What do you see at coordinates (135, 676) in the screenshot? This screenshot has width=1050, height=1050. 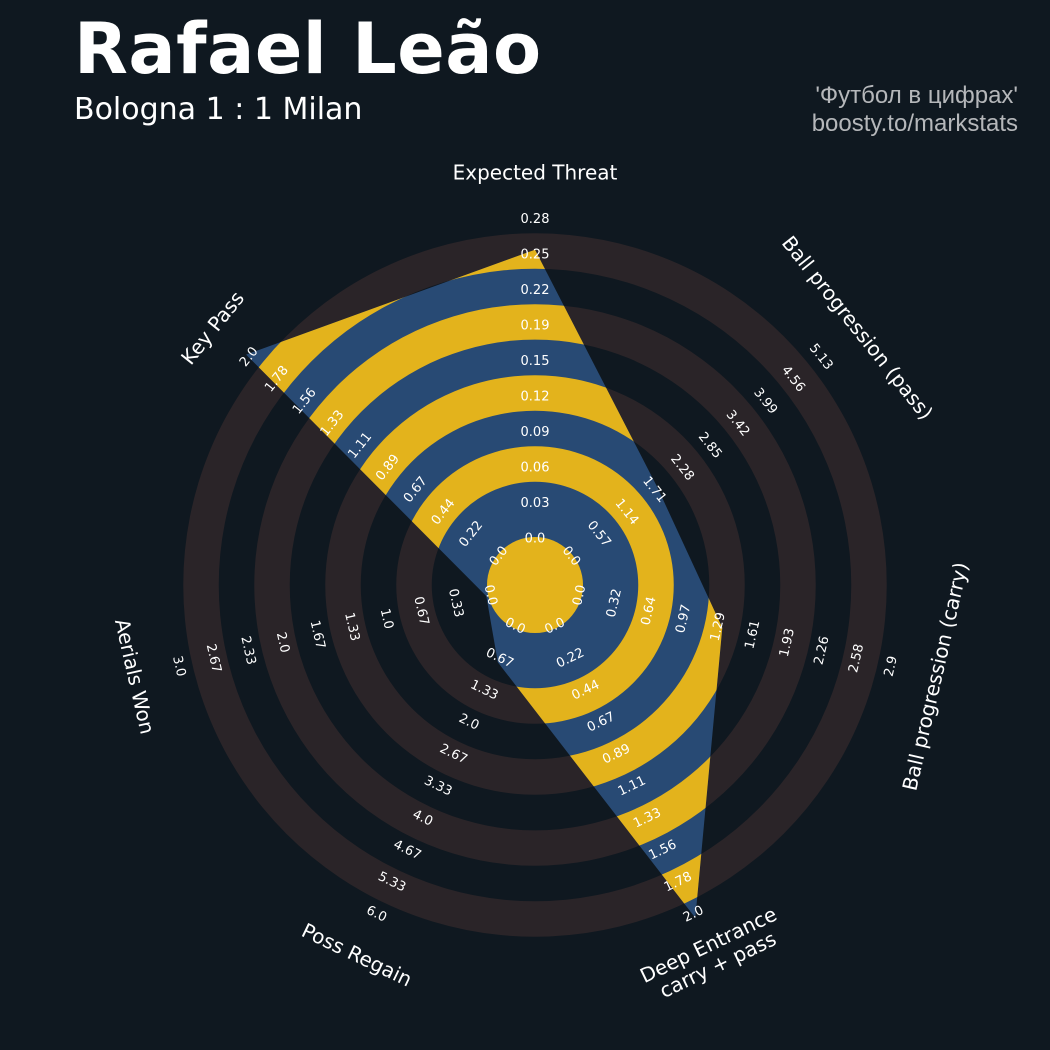 I see `axis-label: Aerials Won` at bounding box center [135, 676].